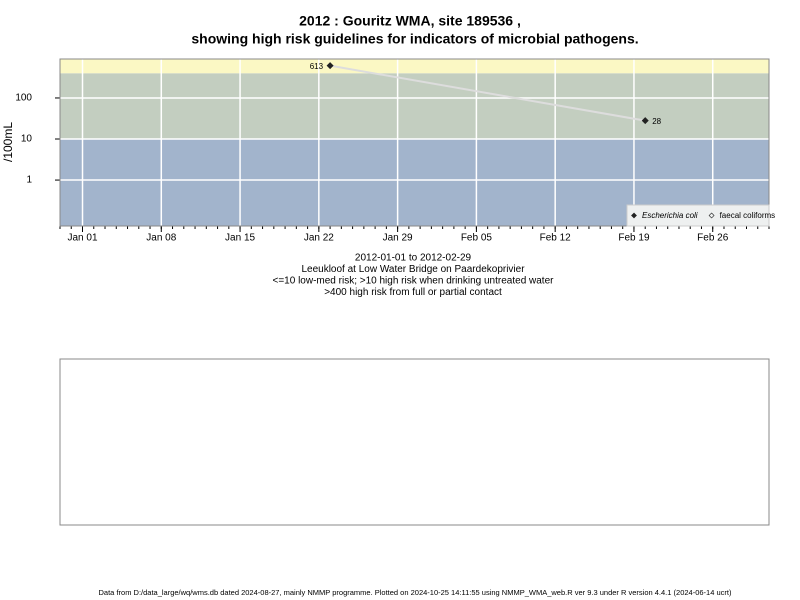 This screenshot has width=800, height=600. What do you see at coordinates (29, 180) in the screenshot?
I see `y-tick-label: 1` at bounding box center [29, 180].